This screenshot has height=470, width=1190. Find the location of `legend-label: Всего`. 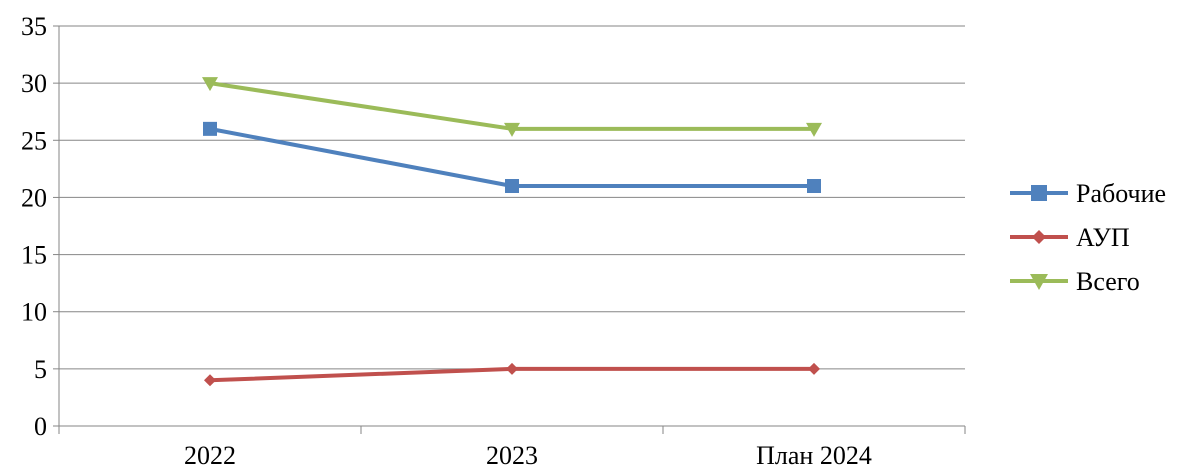

legend-label: Всего is located at coordinates (1108, 281).